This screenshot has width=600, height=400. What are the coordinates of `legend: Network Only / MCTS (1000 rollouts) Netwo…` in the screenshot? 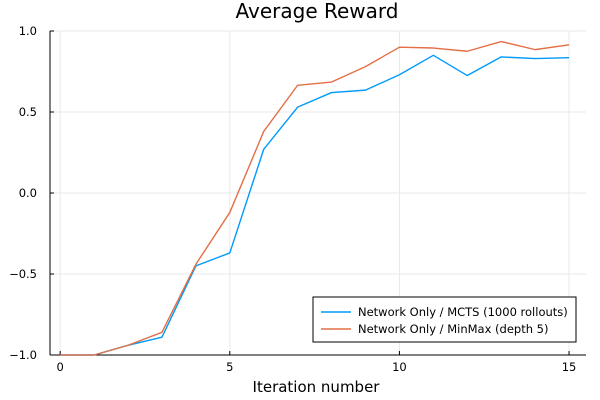 It's located at (444, 319).